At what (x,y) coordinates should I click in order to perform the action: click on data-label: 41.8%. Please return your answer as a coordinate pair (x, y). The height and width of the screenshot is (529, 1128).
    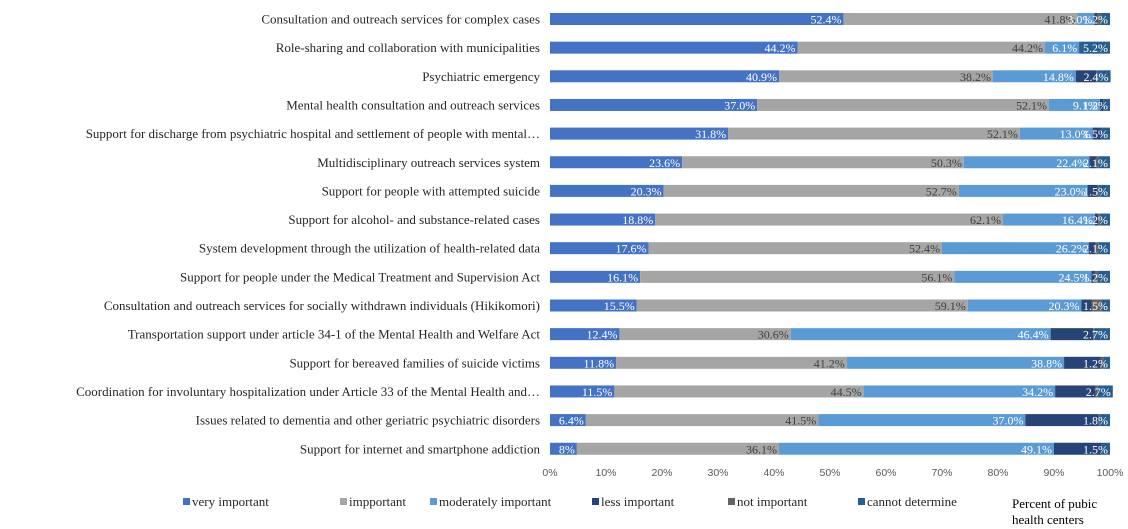
    Looking at the image, I should click on (1060, 20).